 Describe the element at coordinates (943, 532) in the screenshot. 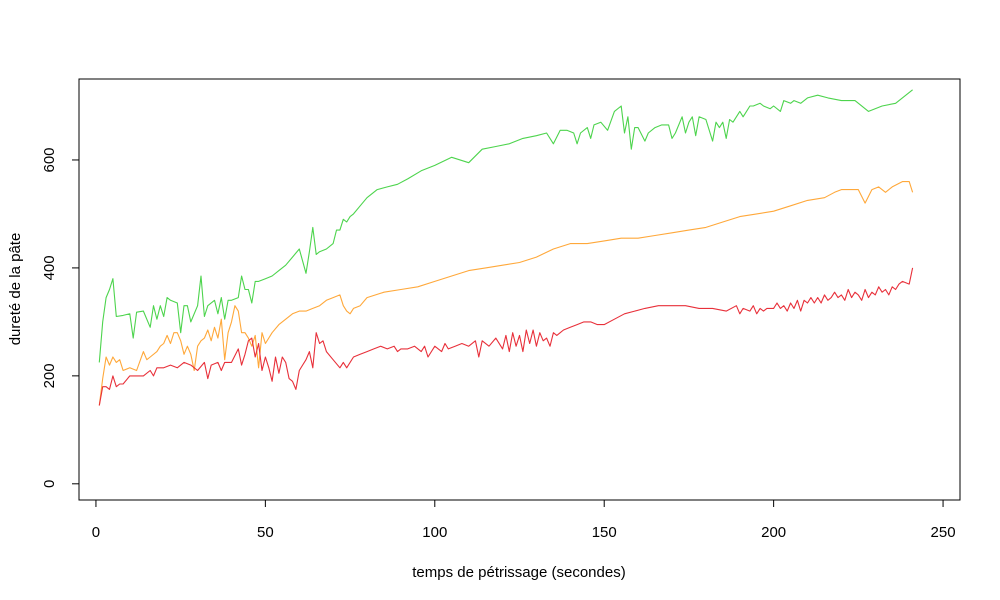

I see `x-tick-label: 250` at that location.